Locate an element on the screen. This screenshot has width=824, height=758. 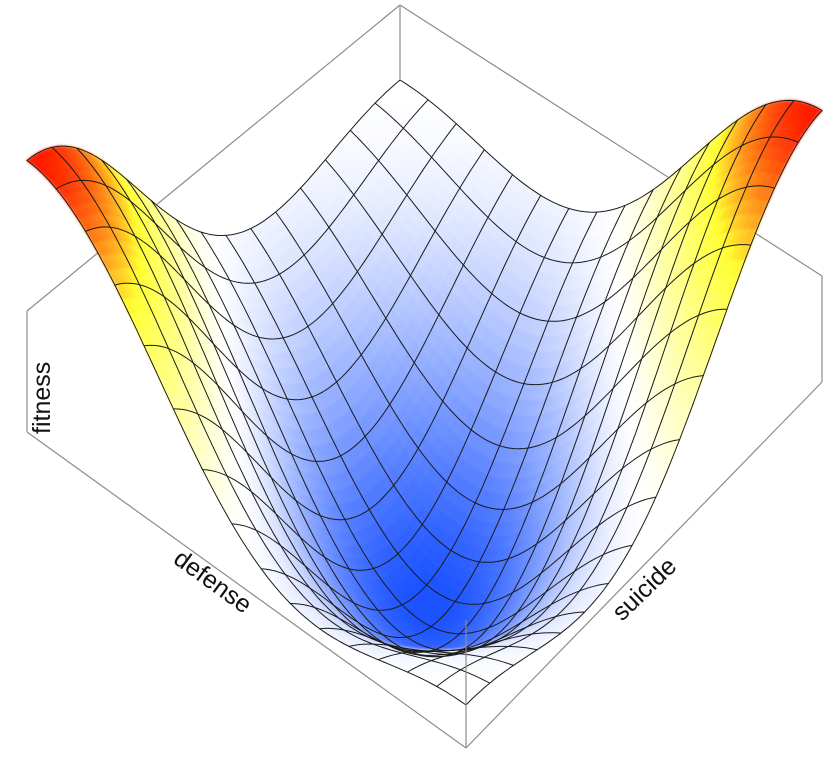
z-axis-label: fitness is located at coordinates (42, 398).